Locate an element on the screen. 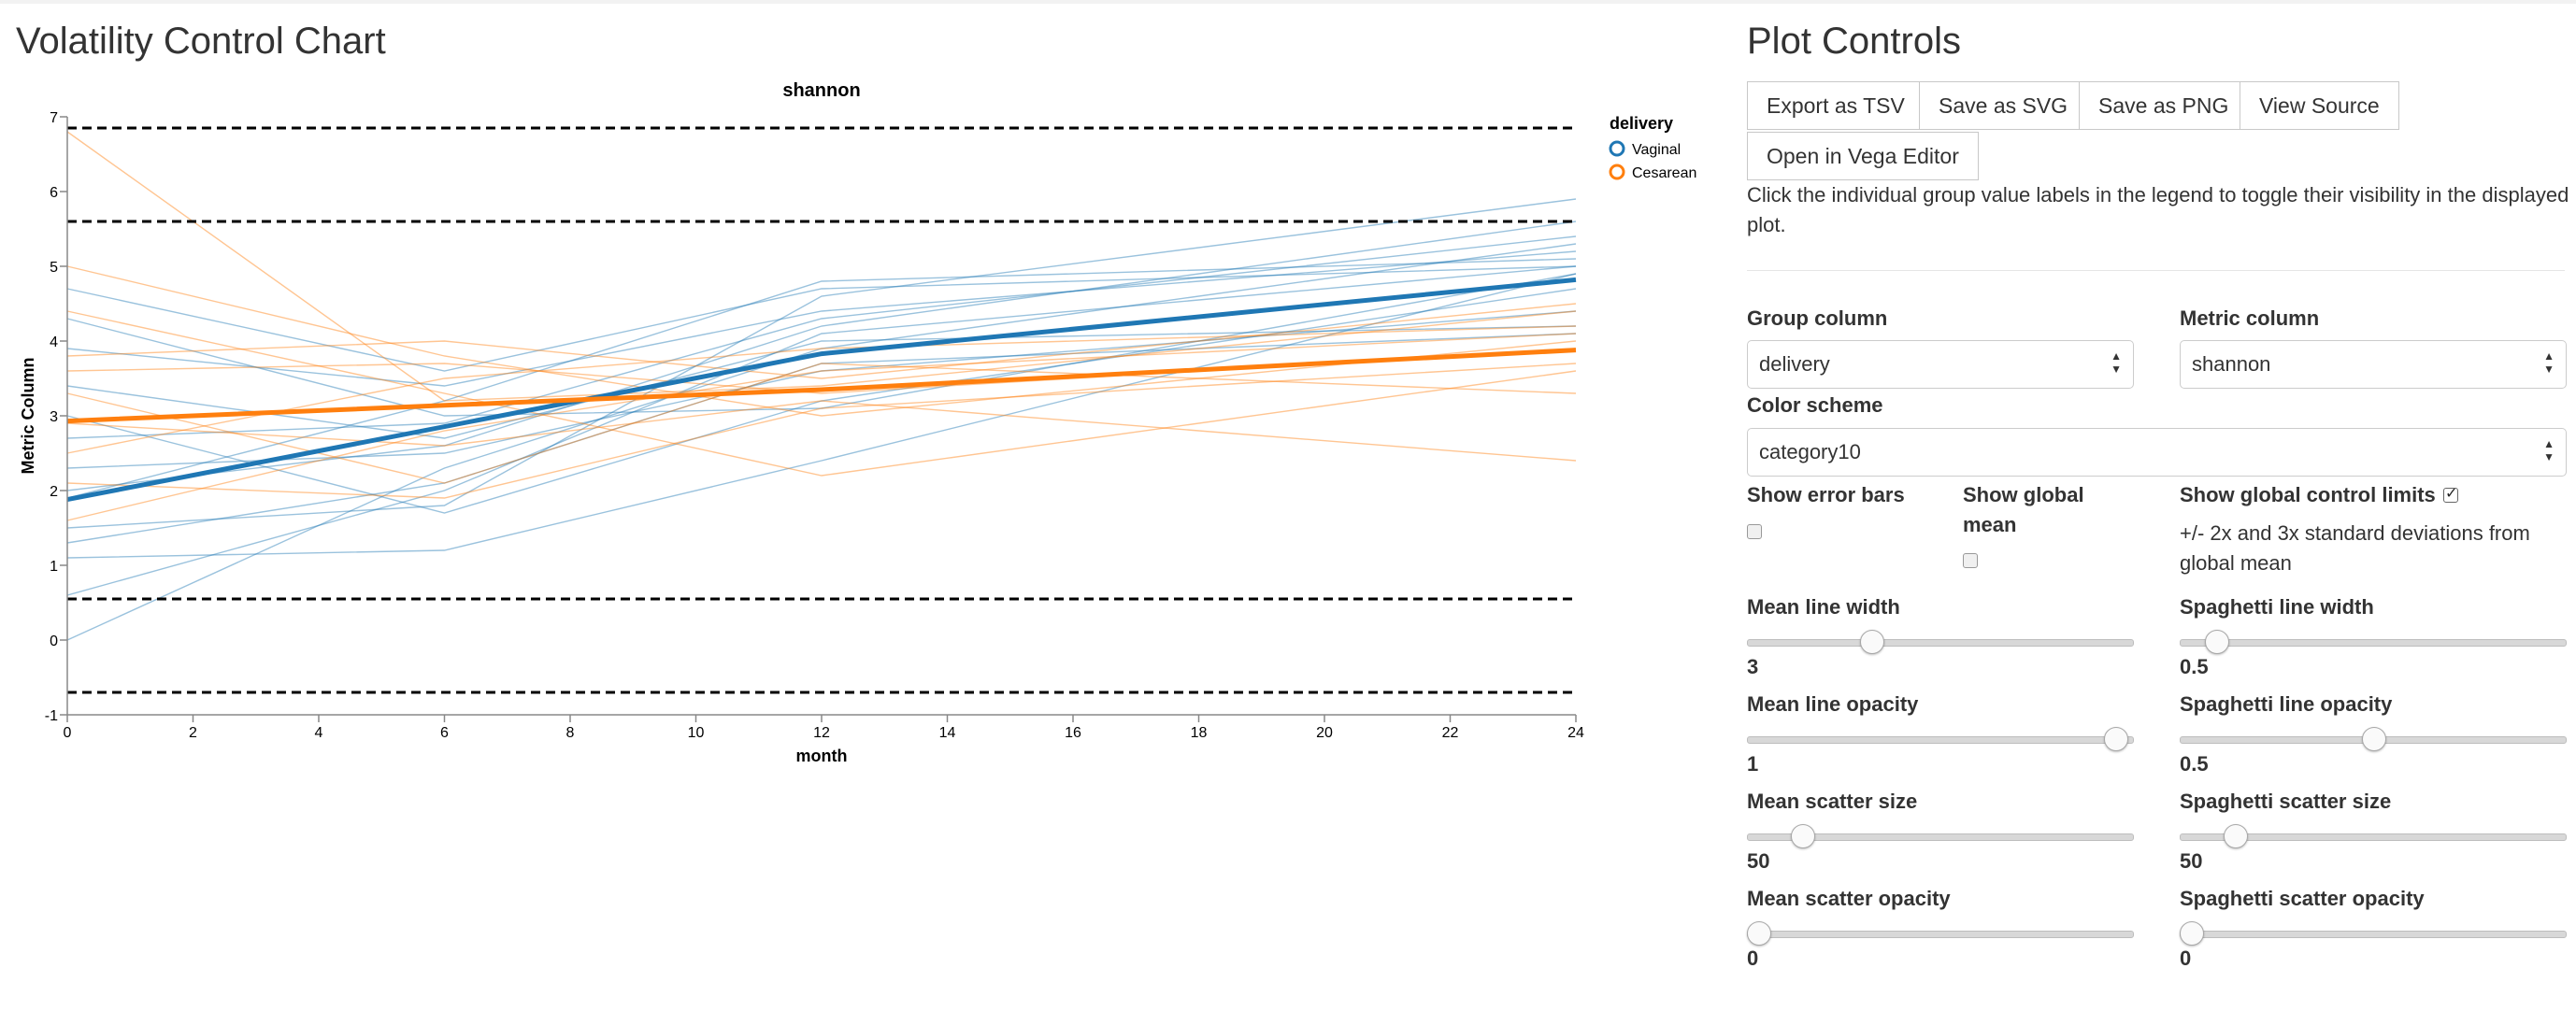 The width and height of the screenshot is (2576, 1011). x-tick-label: 8 is located at coordinates (570, 733).